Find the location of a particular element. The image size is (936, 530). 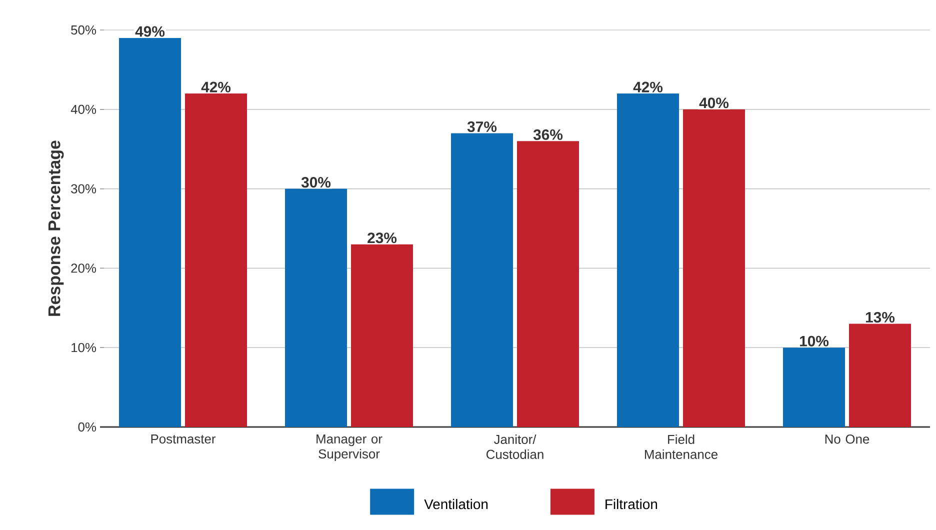

x-tick-label: Janitor/ Custodian is located at coordinates (515, 446).